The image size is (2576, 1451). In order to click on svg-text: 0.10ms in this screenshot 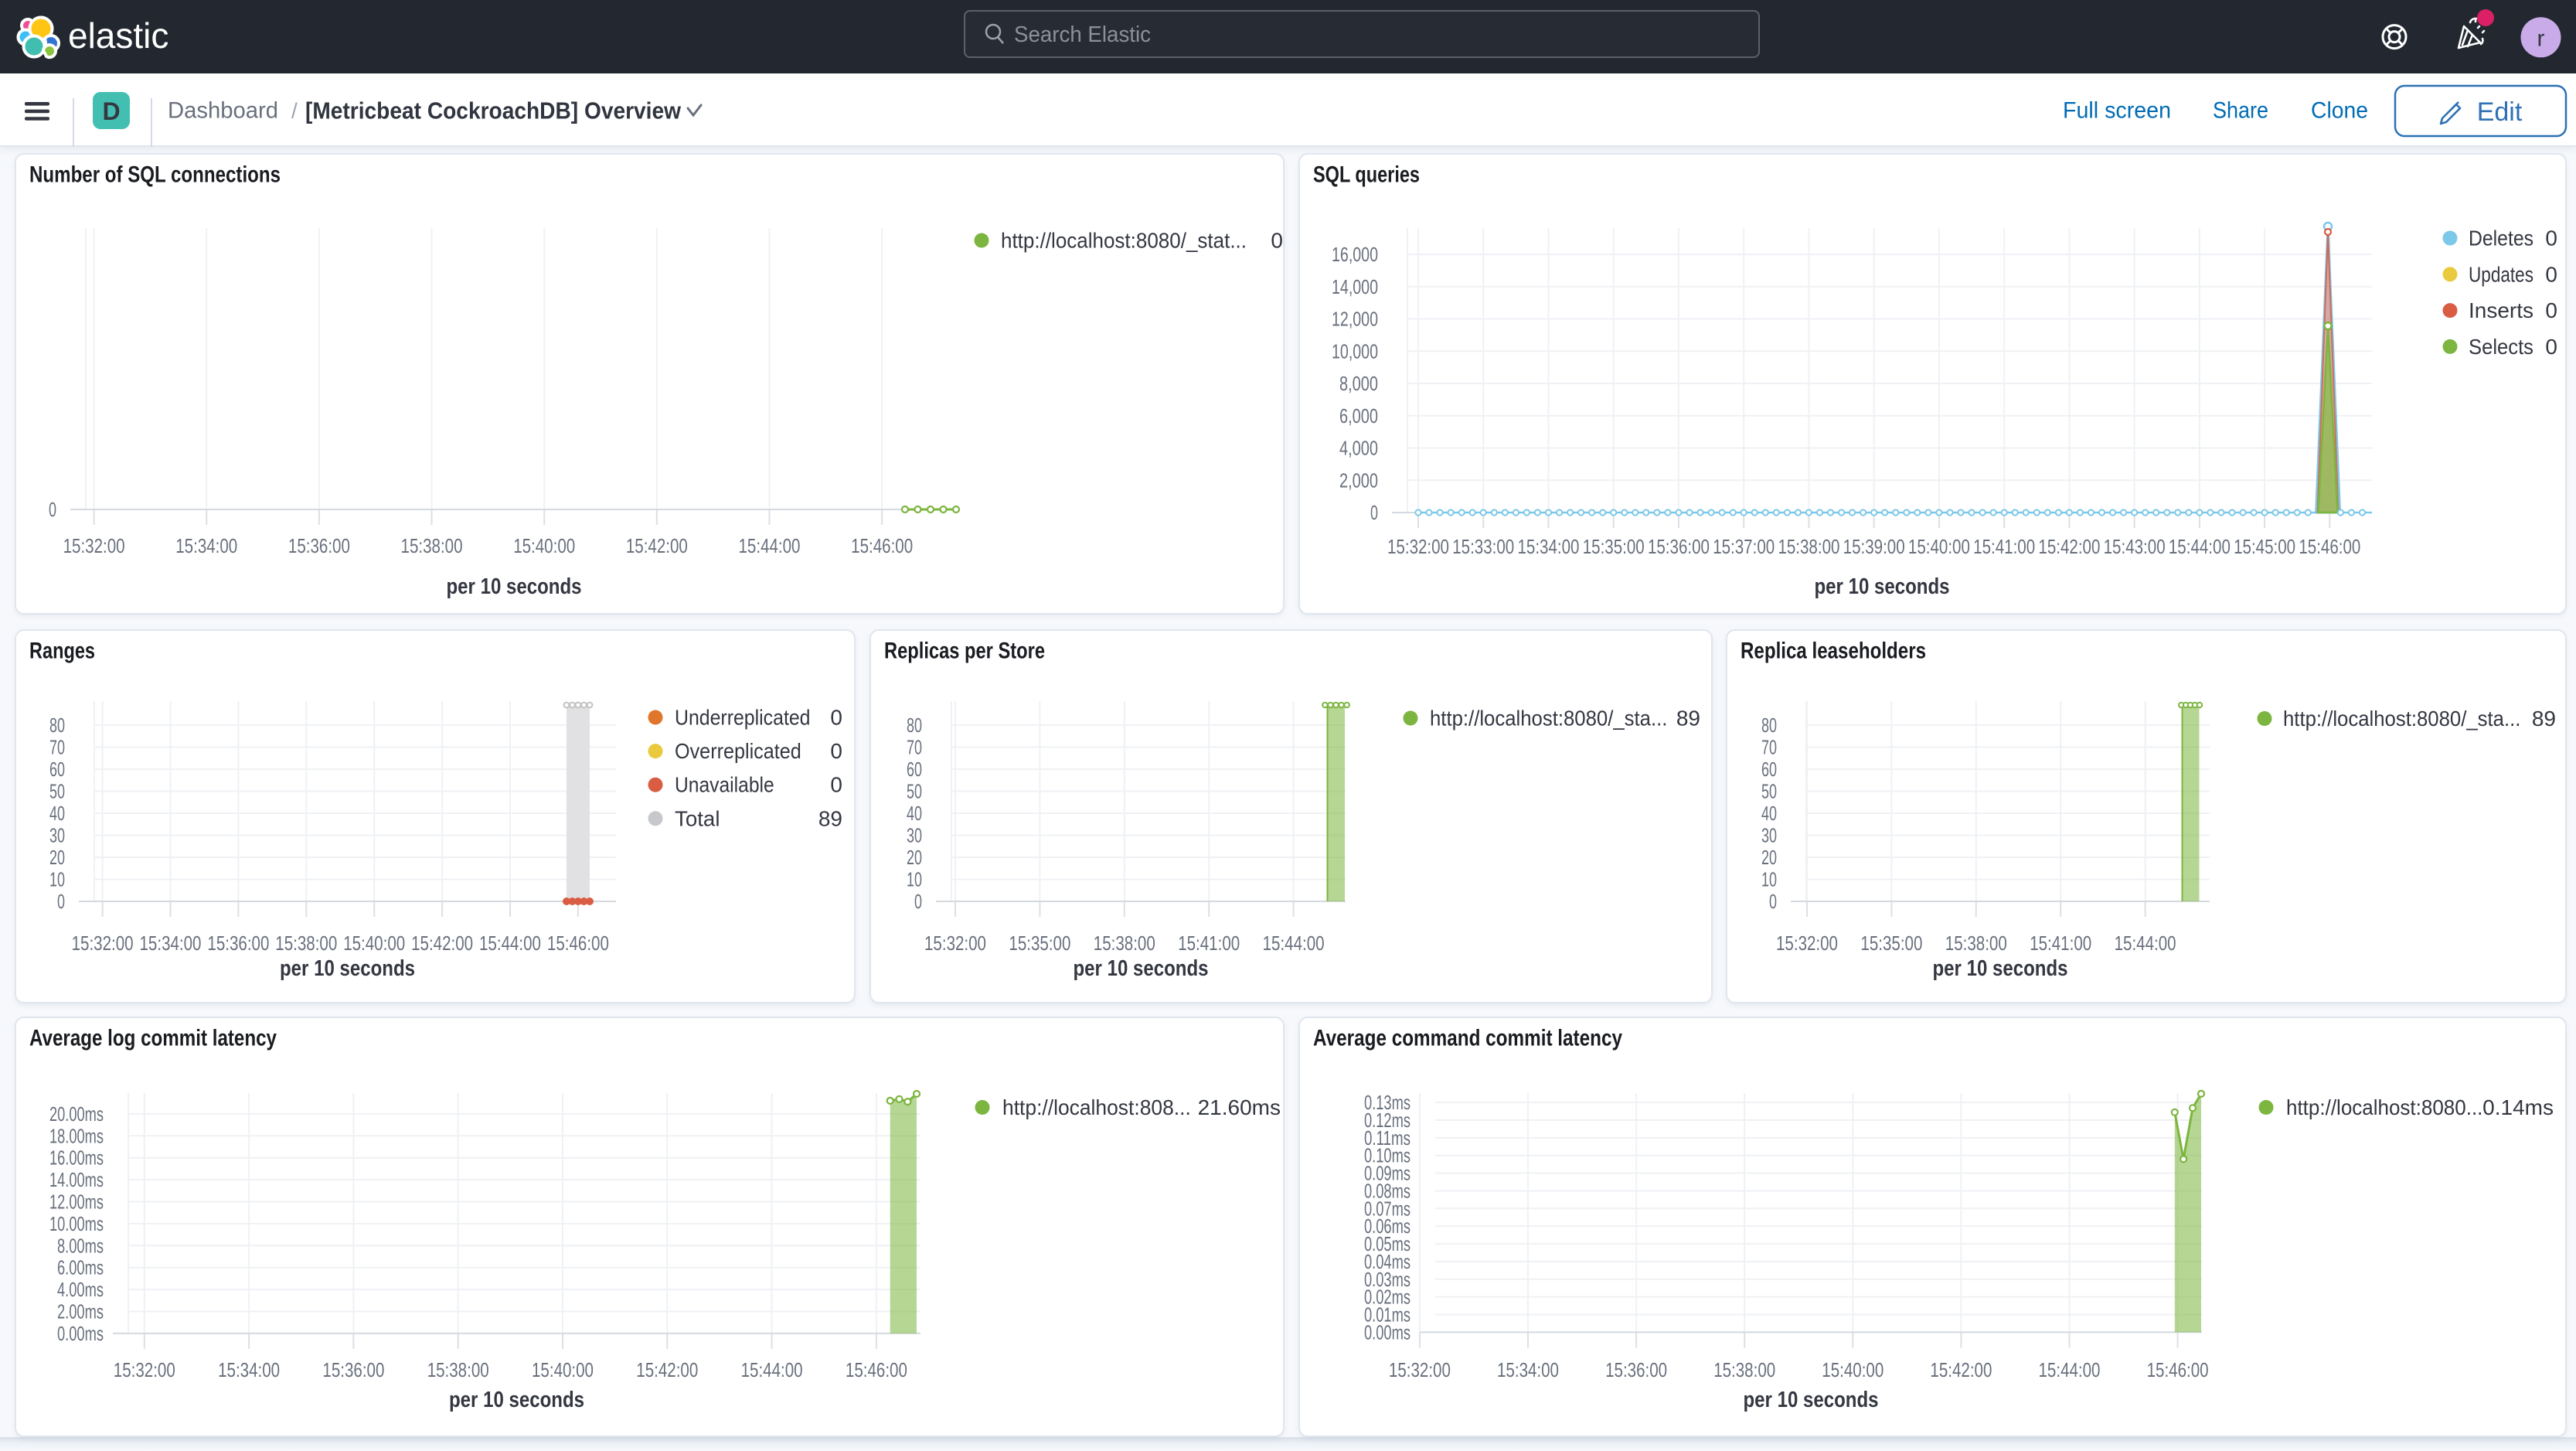, I will do `click(1387, 1155)`.